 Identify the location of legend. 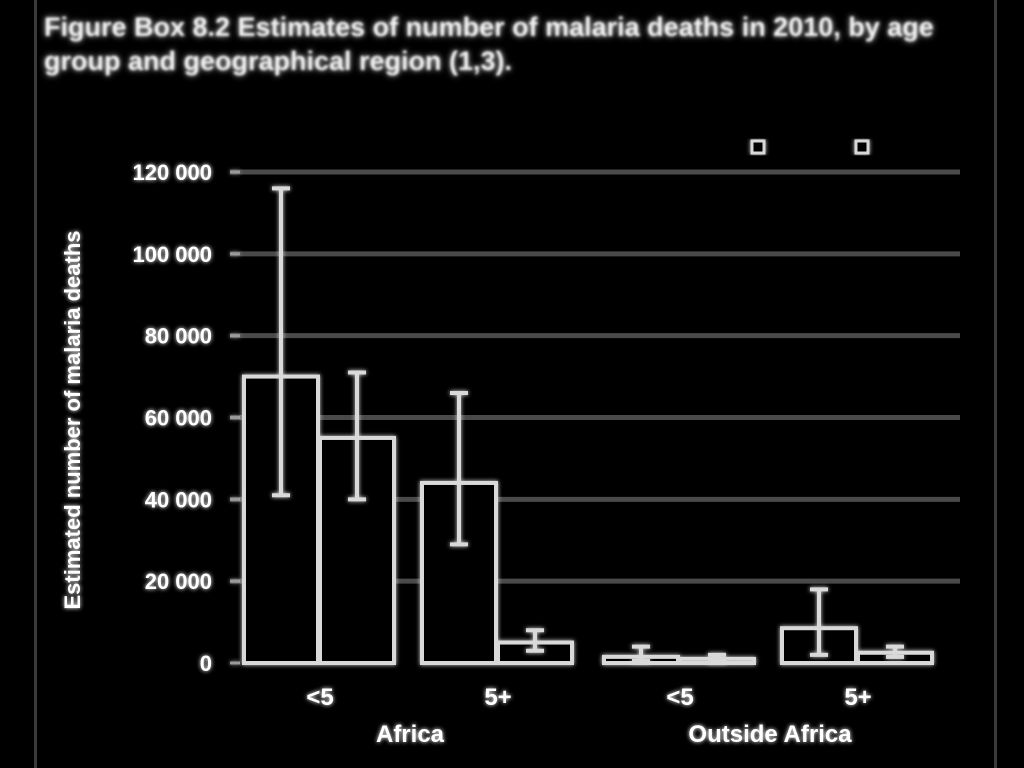
(810, 147).